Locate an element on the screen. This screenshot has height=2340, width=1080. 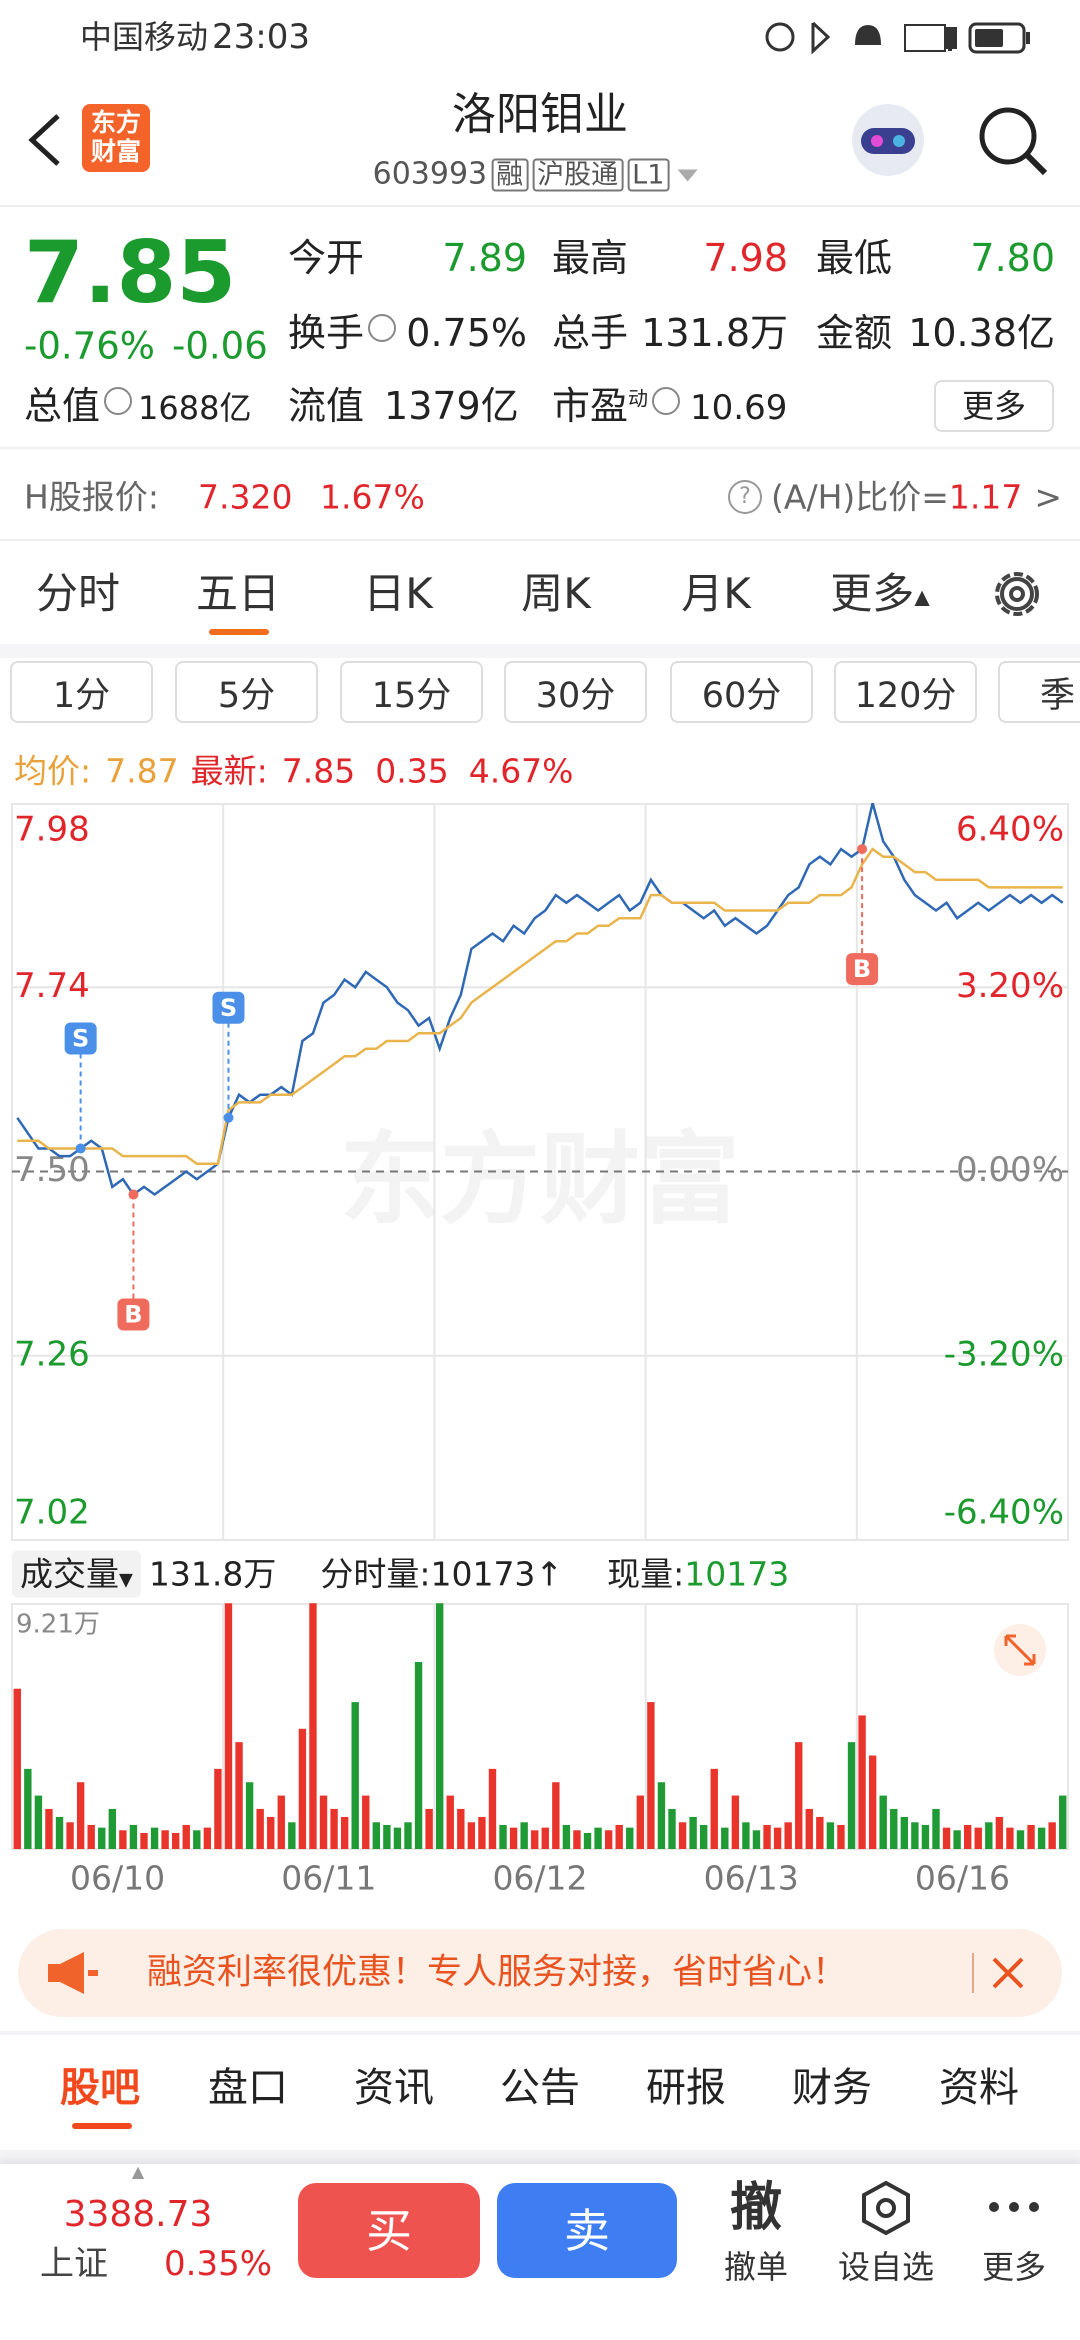
settings-button is located at coordinates (1017, 594).